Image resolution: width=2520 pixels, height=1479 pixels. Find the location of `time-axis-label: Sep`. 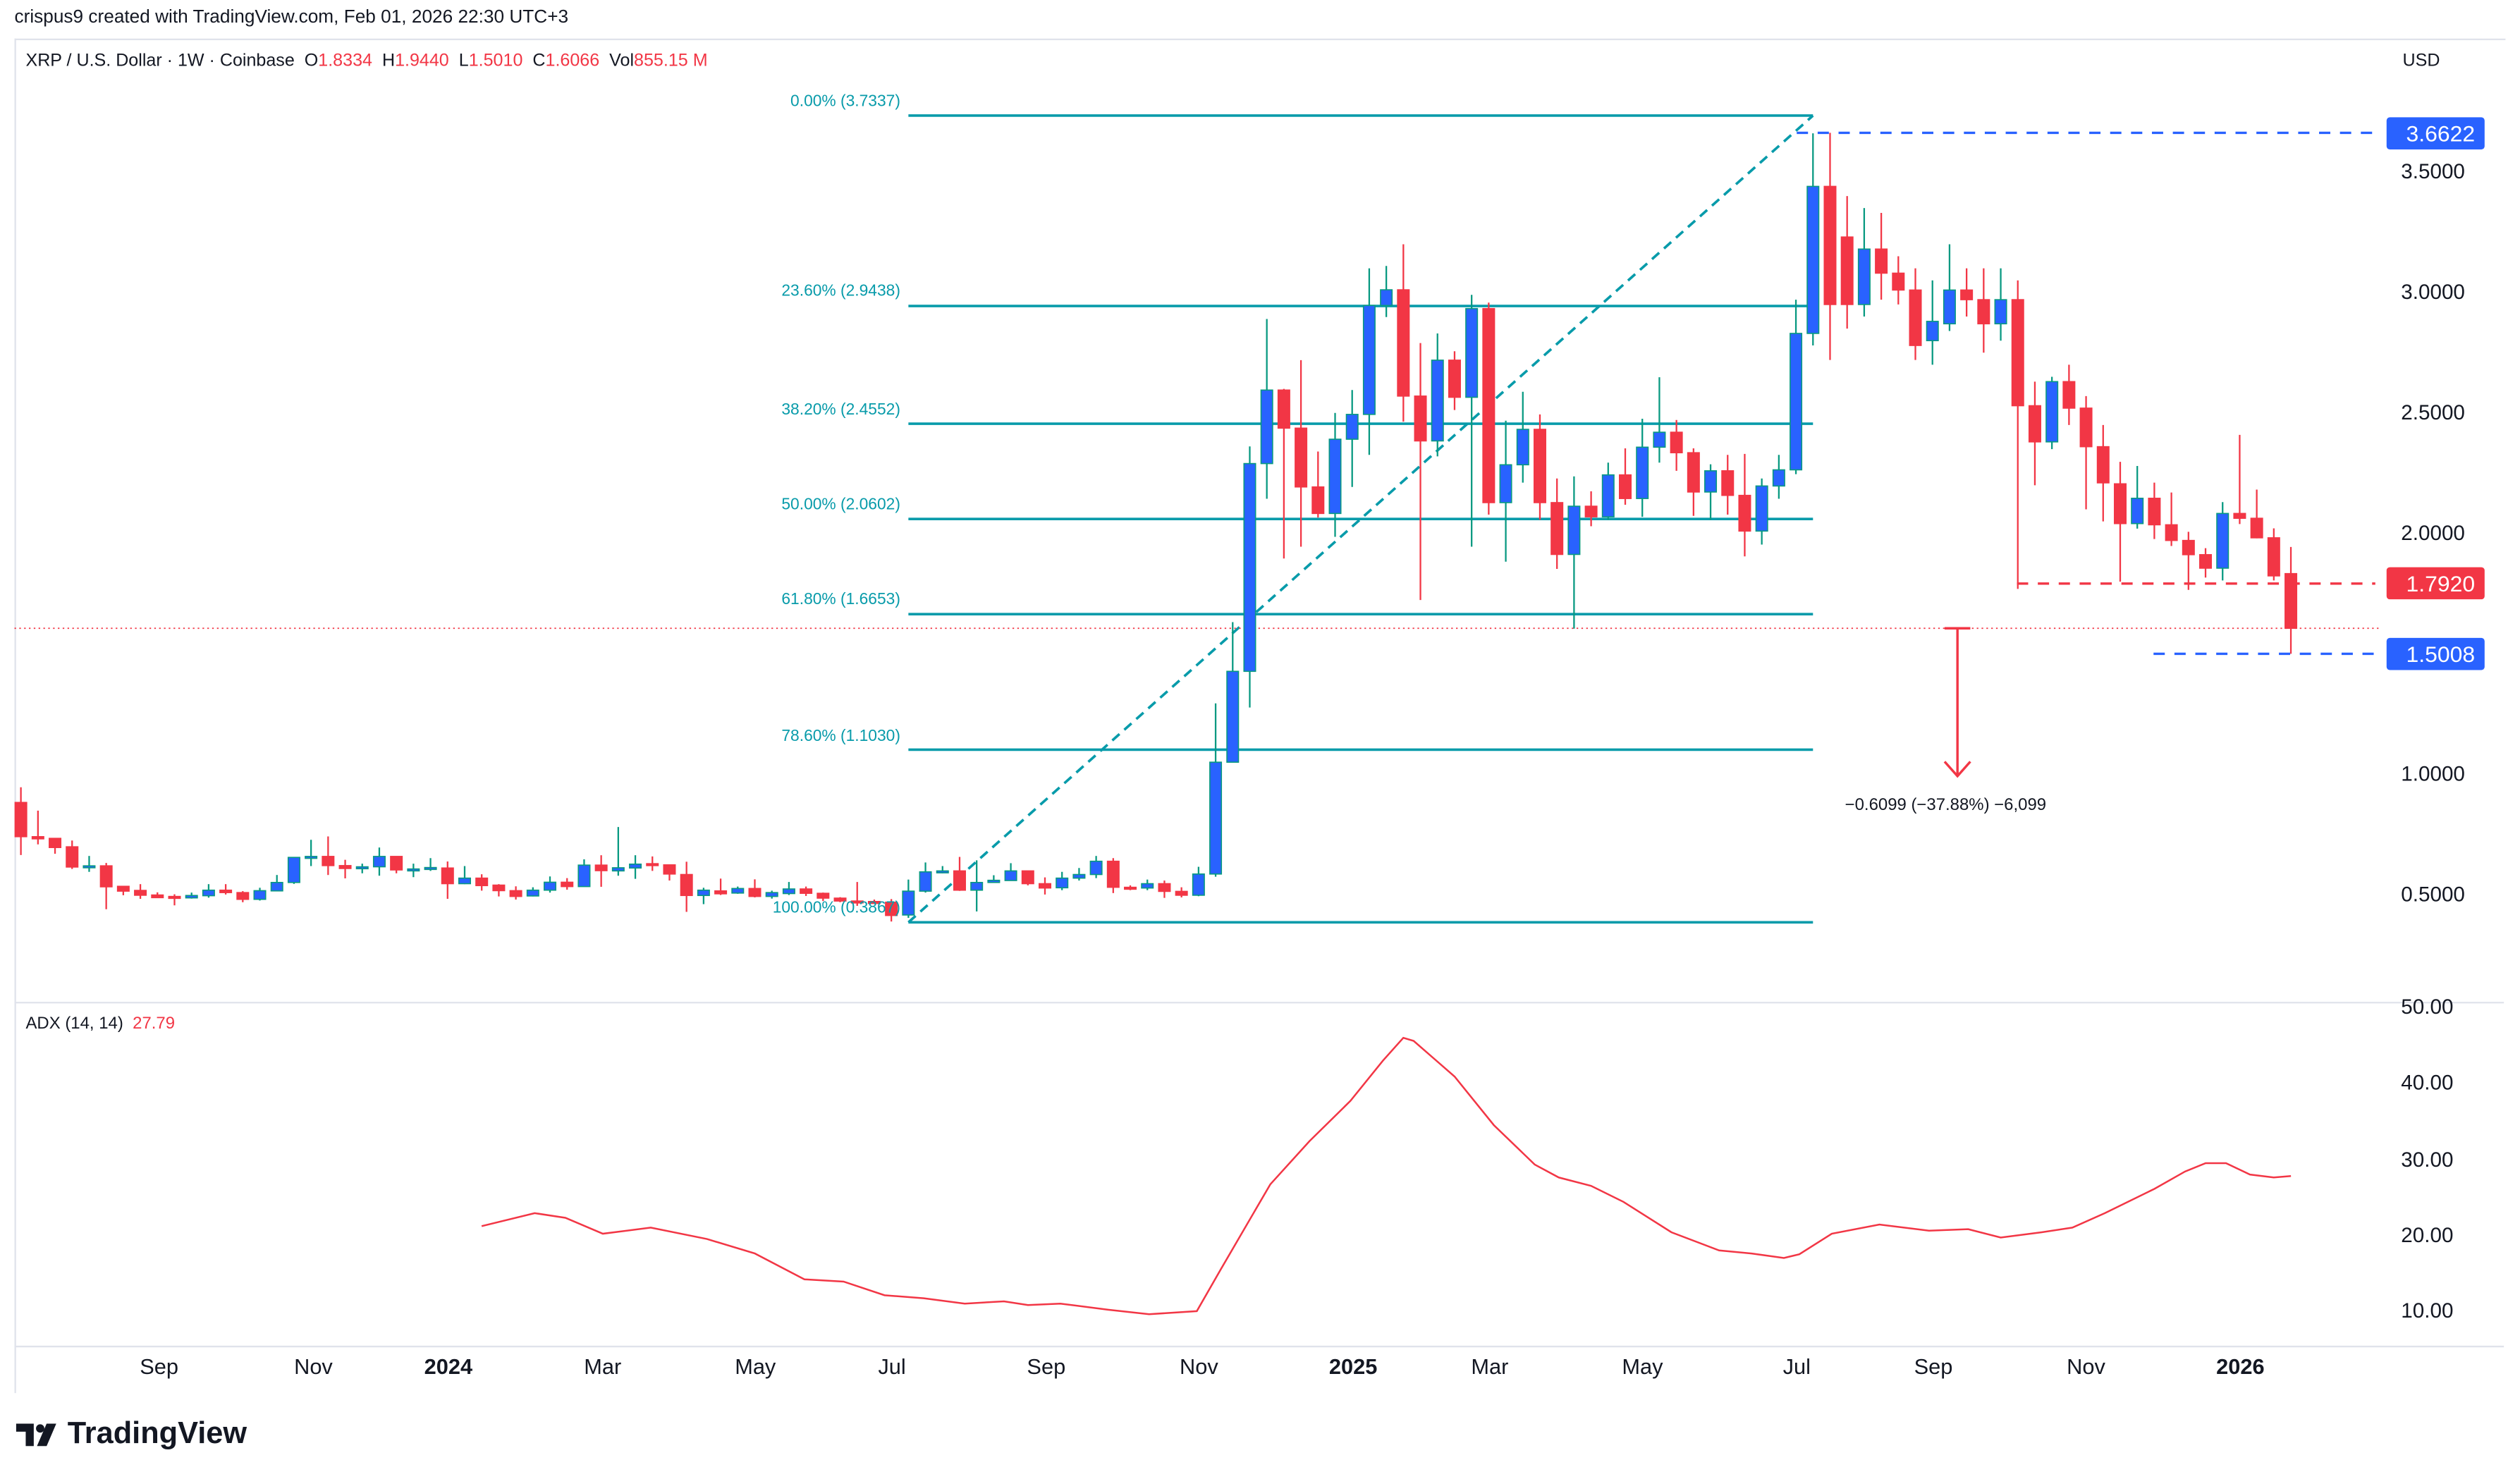

time-axis-label: Sep is located at coordinates (1046, 1366).